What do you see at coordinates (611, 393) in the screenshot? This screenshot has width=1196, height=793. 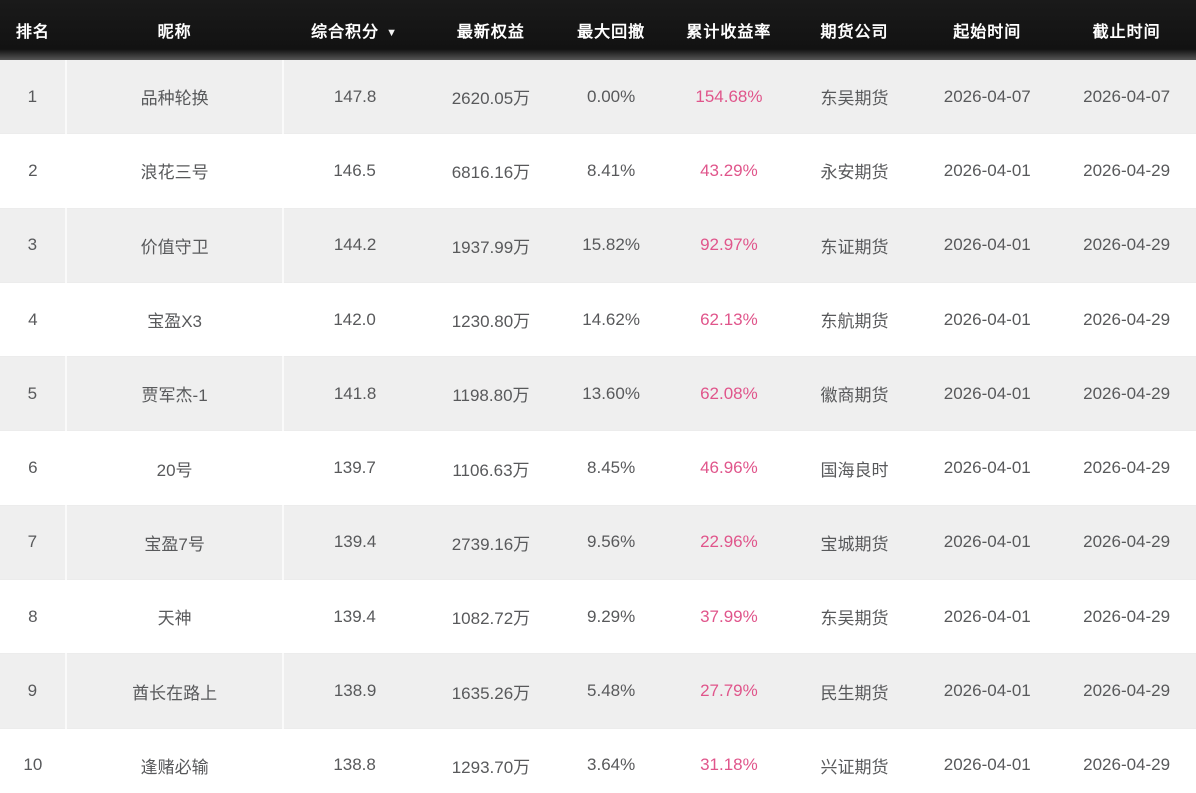 I see `cell-drawdown: 13.60%` at bounding box center [611, 393].